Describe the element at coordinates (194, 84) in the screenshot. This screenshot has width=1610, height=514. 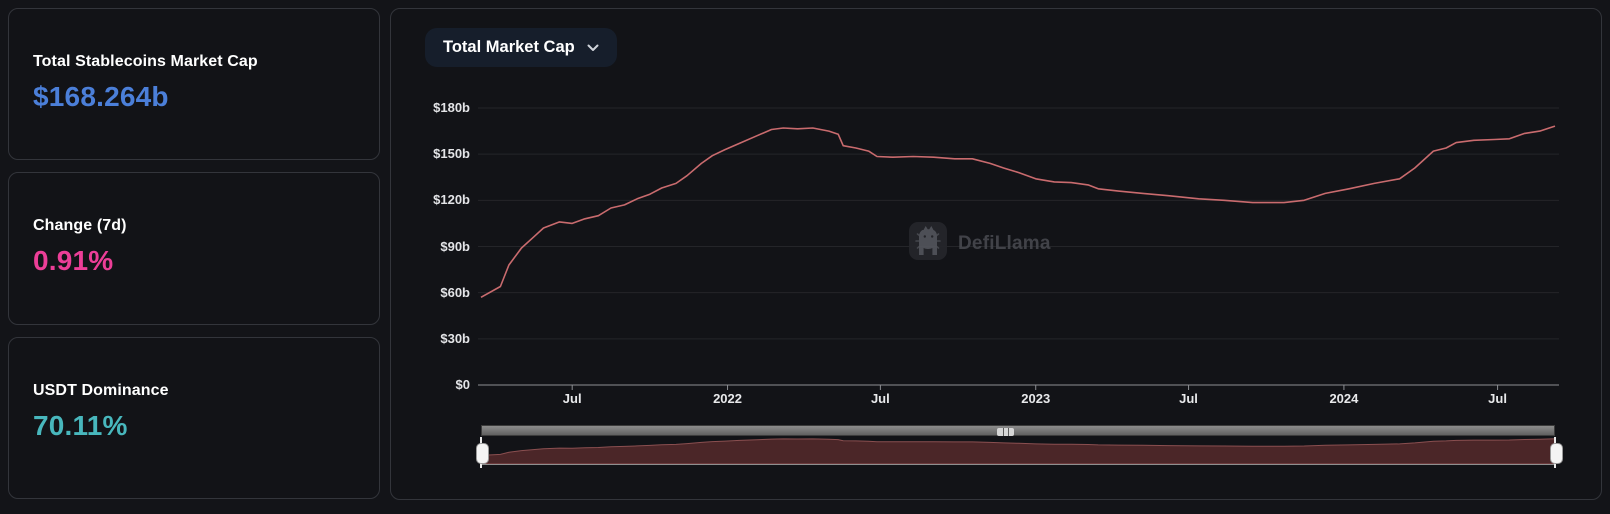
I see `stat-card-market-cap: Total Stablecoins Market Cap $168.264b` at that location.